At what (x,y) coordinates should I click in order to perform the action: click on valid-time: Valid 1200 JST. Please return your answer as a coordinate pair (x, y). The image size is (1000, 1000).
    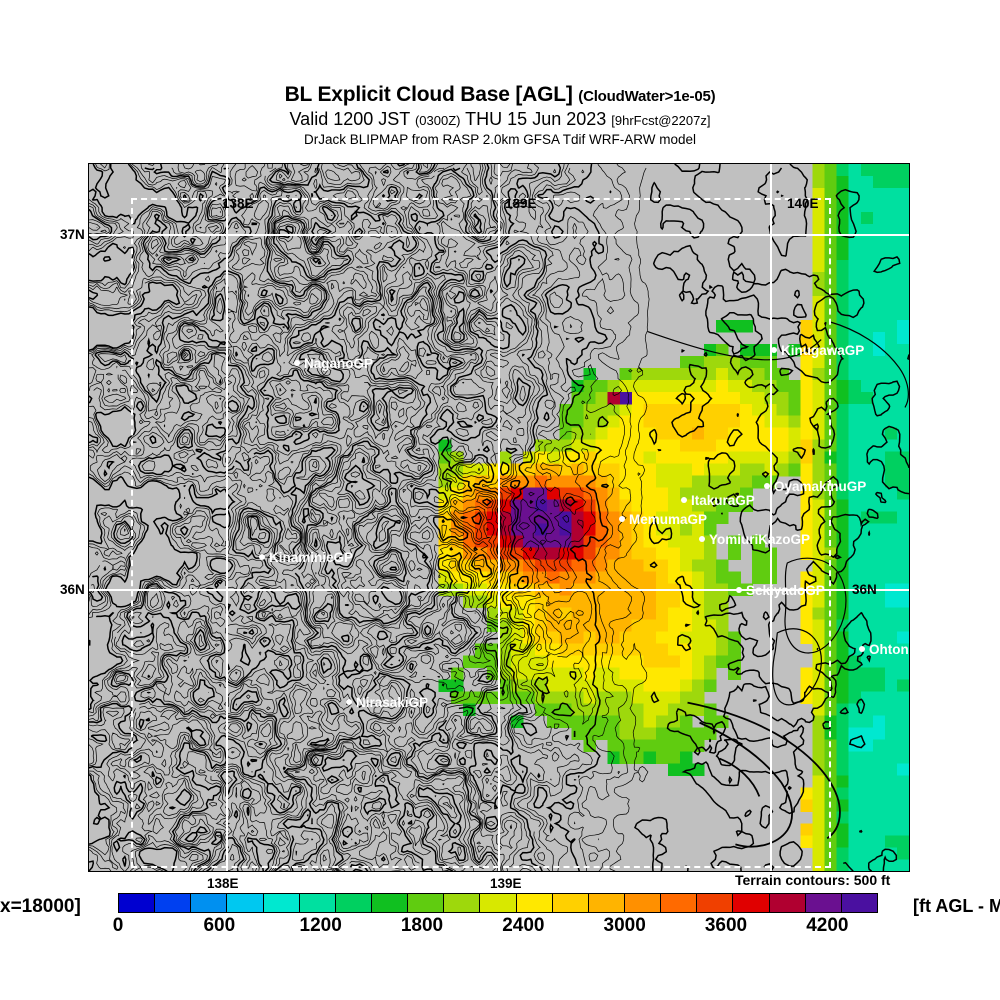
    Looking at the image, I should click on (349, 119).